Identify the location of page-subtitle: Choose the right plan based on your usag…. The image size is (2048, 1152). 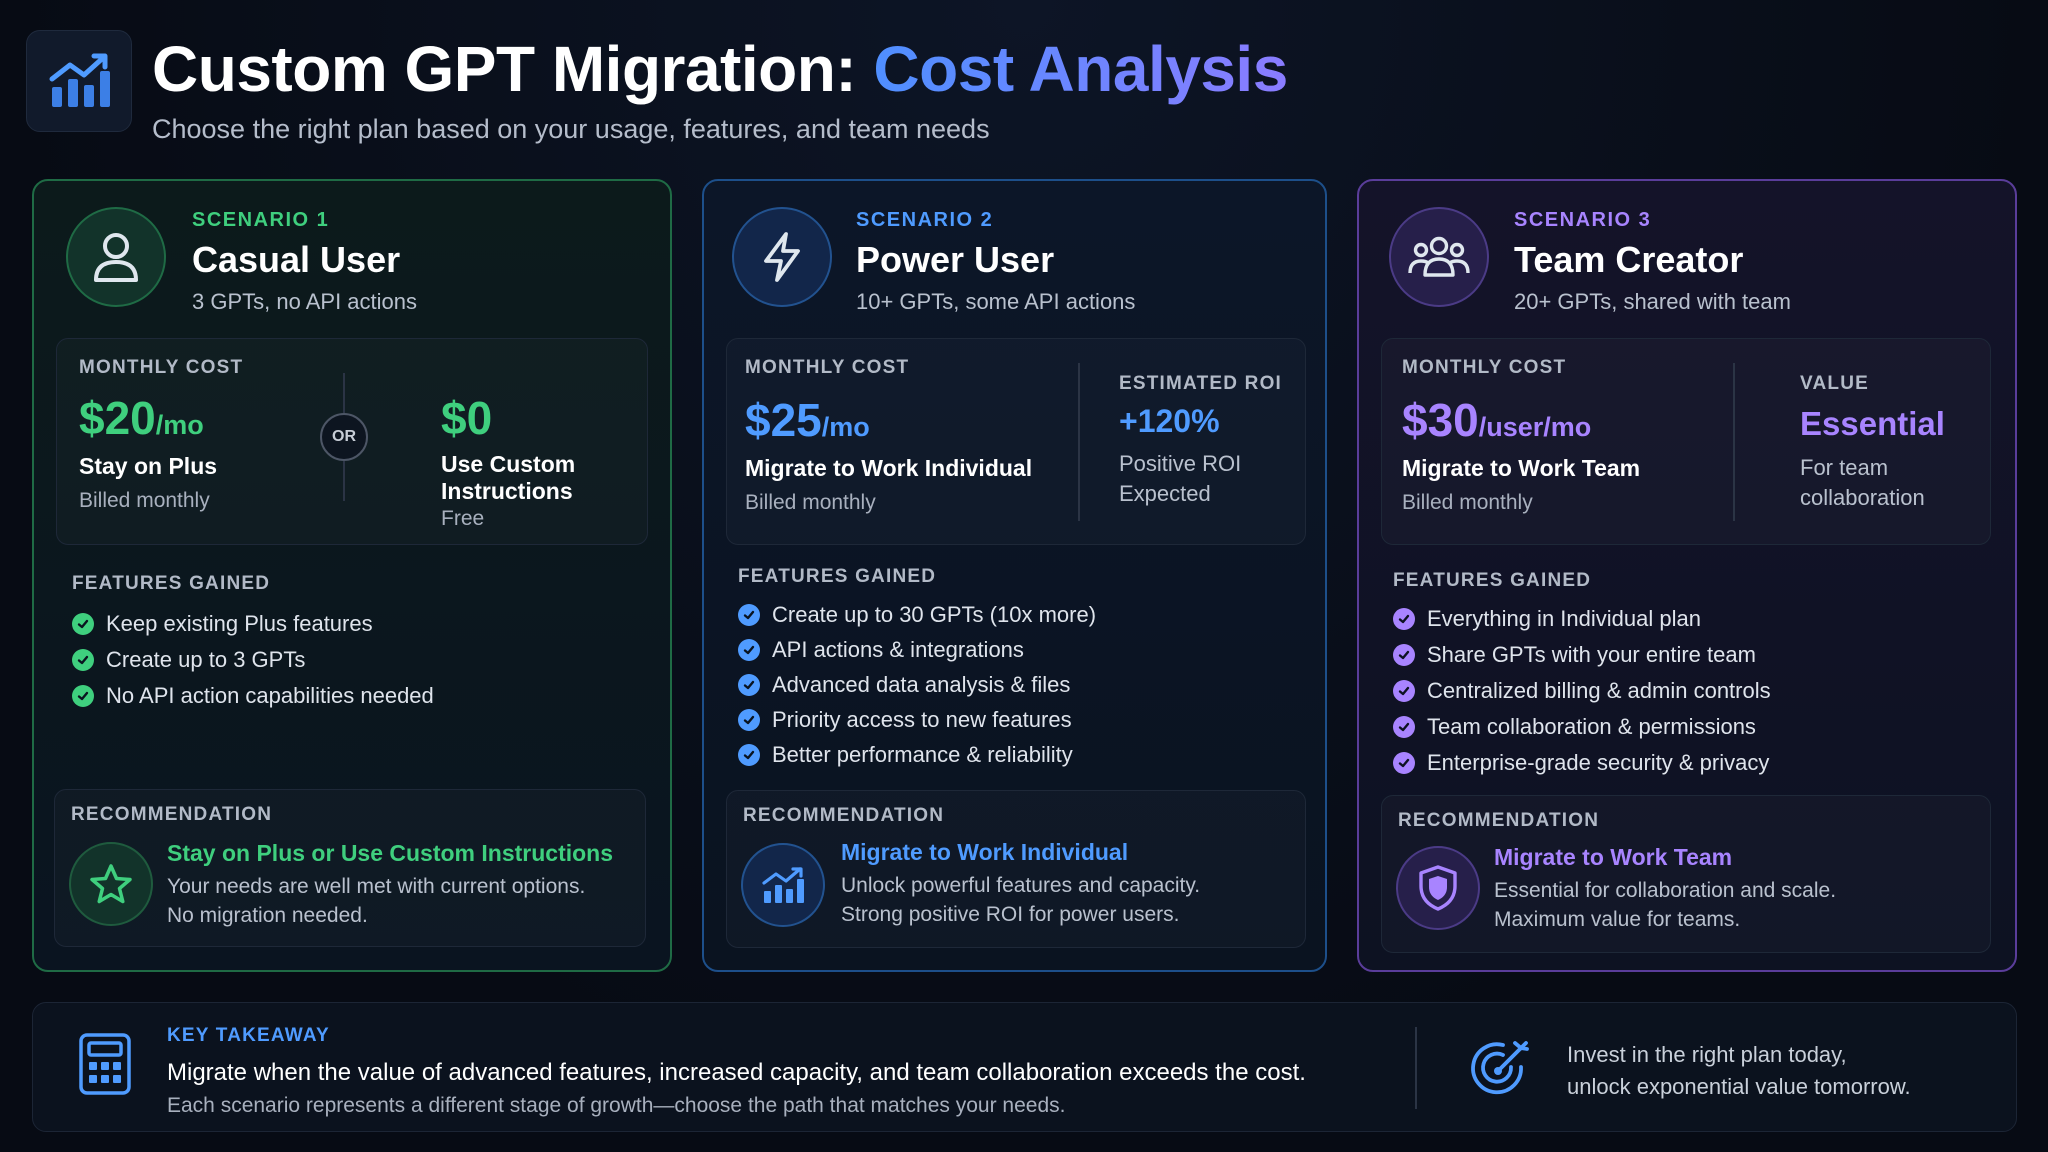
(571, 129).